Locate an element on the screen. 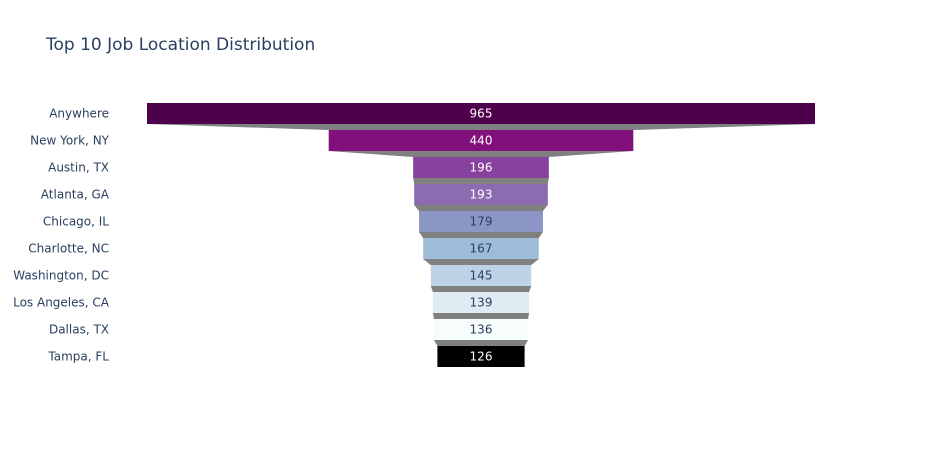 The width and height of the screenshot is (932, 450). value-label: 965 is located at coordinates (481, 114).